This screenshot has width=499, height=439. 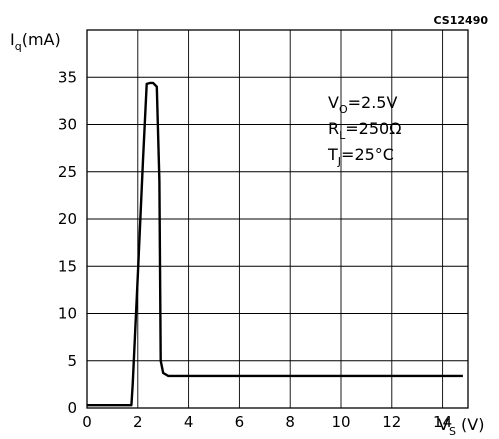 I want to click on x-tick-label: 2, so click(x=138, y=422).